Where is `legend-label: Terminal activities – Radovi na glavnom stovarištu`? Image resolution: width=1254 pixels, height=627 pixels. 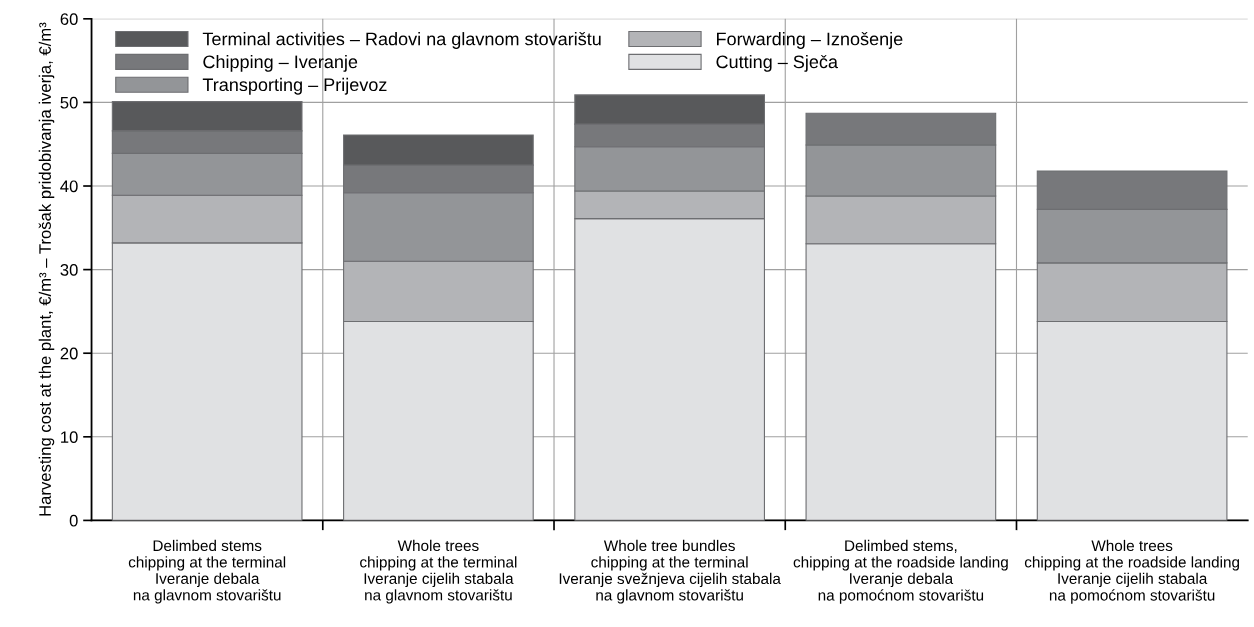
legend-label: Terminal activities – Radovi na glavnom stovarištu is located at coordinates (401, 40).